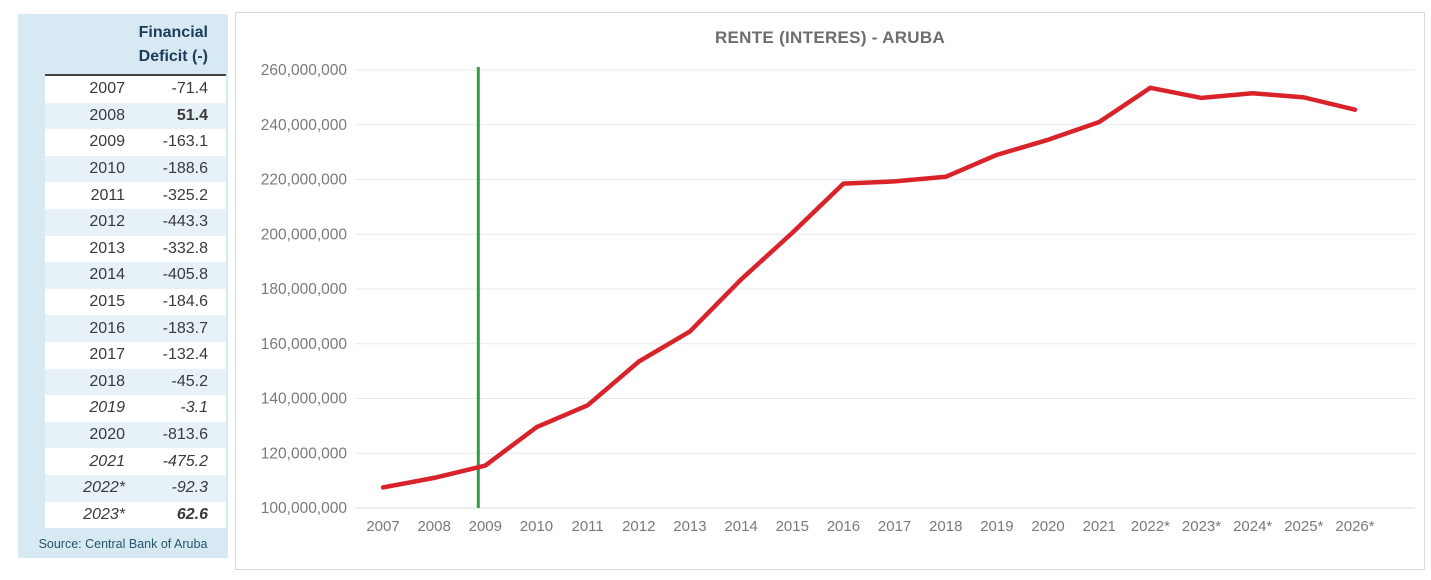 This screenshot has width=1431, height=580. I want to click on value-cell: 62.6, so click(192, 514).